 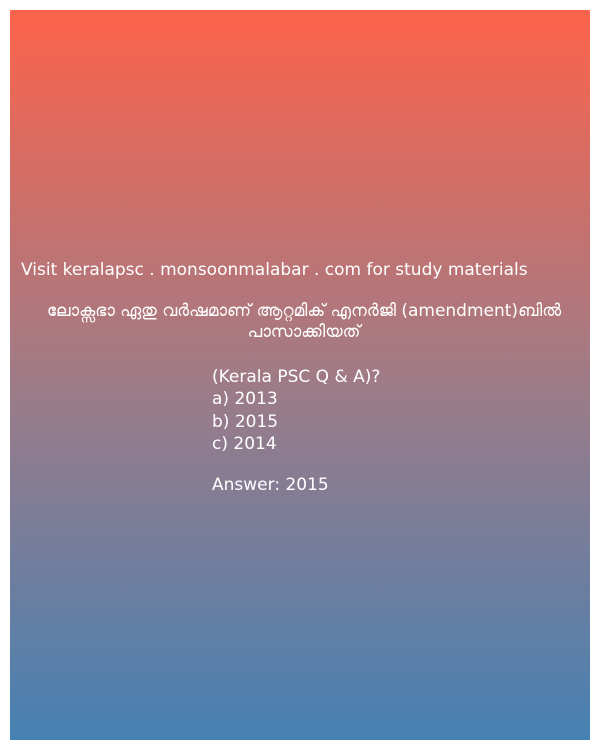 I want to click on option-b: b) 2015, so click(x=245, y=421).